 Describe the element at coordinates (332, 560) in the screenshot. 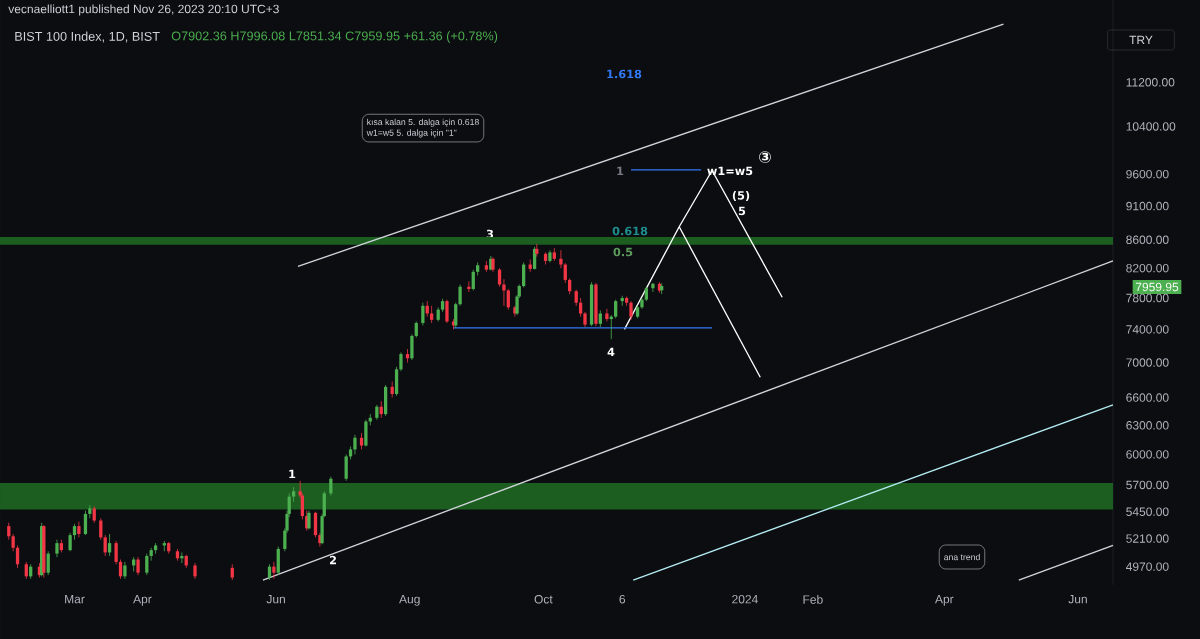

I see `annotation: 2` at that location.